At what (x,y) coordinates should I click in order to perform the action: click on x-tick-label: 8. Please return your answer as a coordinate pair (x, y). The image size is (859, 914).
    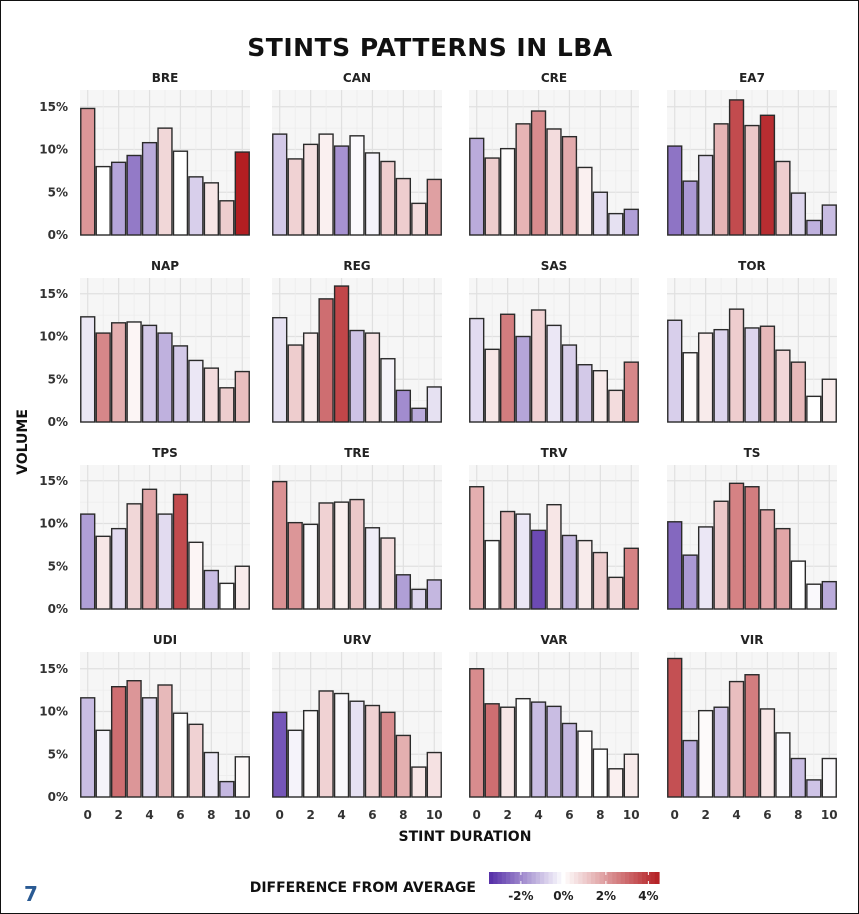
    Looking at the image, I should click on (600, 815).